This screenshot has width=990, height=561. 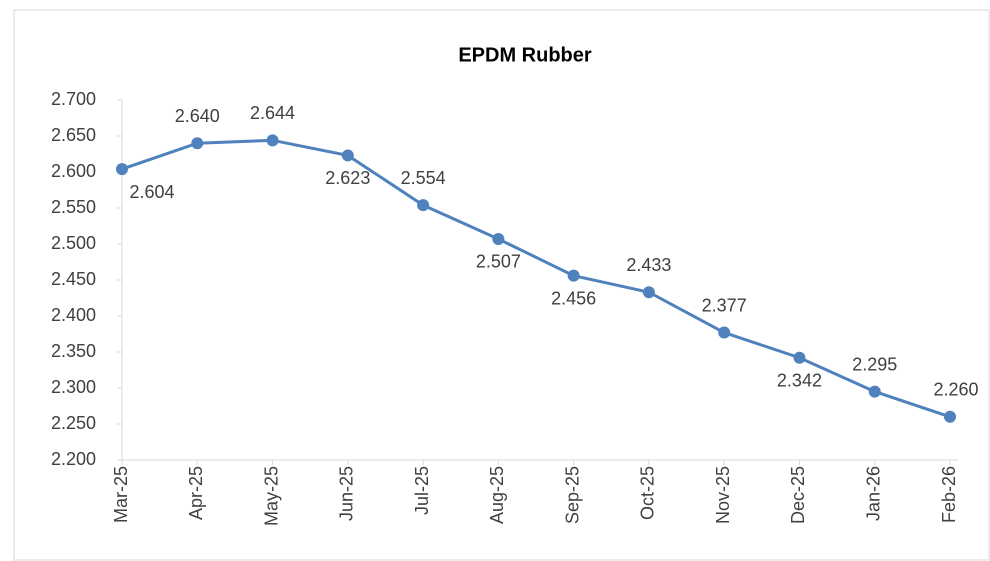 What do you see at coordinates (197, 116) in the screenshot?
I see `data-label: 2.640` at bounding box center [197, 116].